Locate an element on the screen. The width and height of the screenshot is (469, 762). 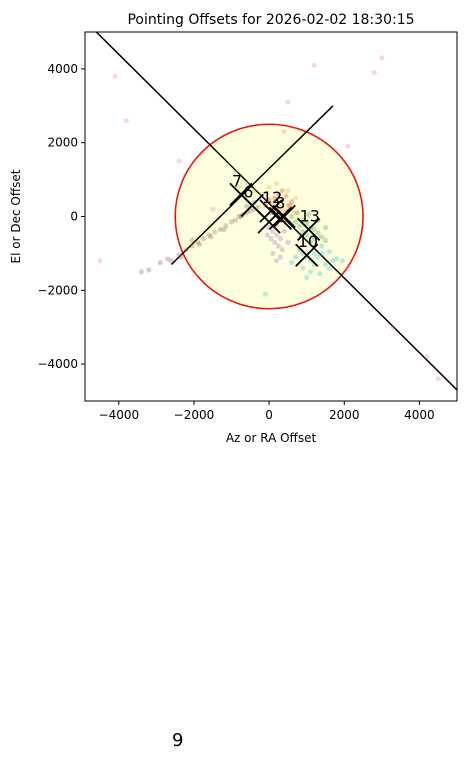
x-tick-label: 2000 is located at coordinates (344, 415).